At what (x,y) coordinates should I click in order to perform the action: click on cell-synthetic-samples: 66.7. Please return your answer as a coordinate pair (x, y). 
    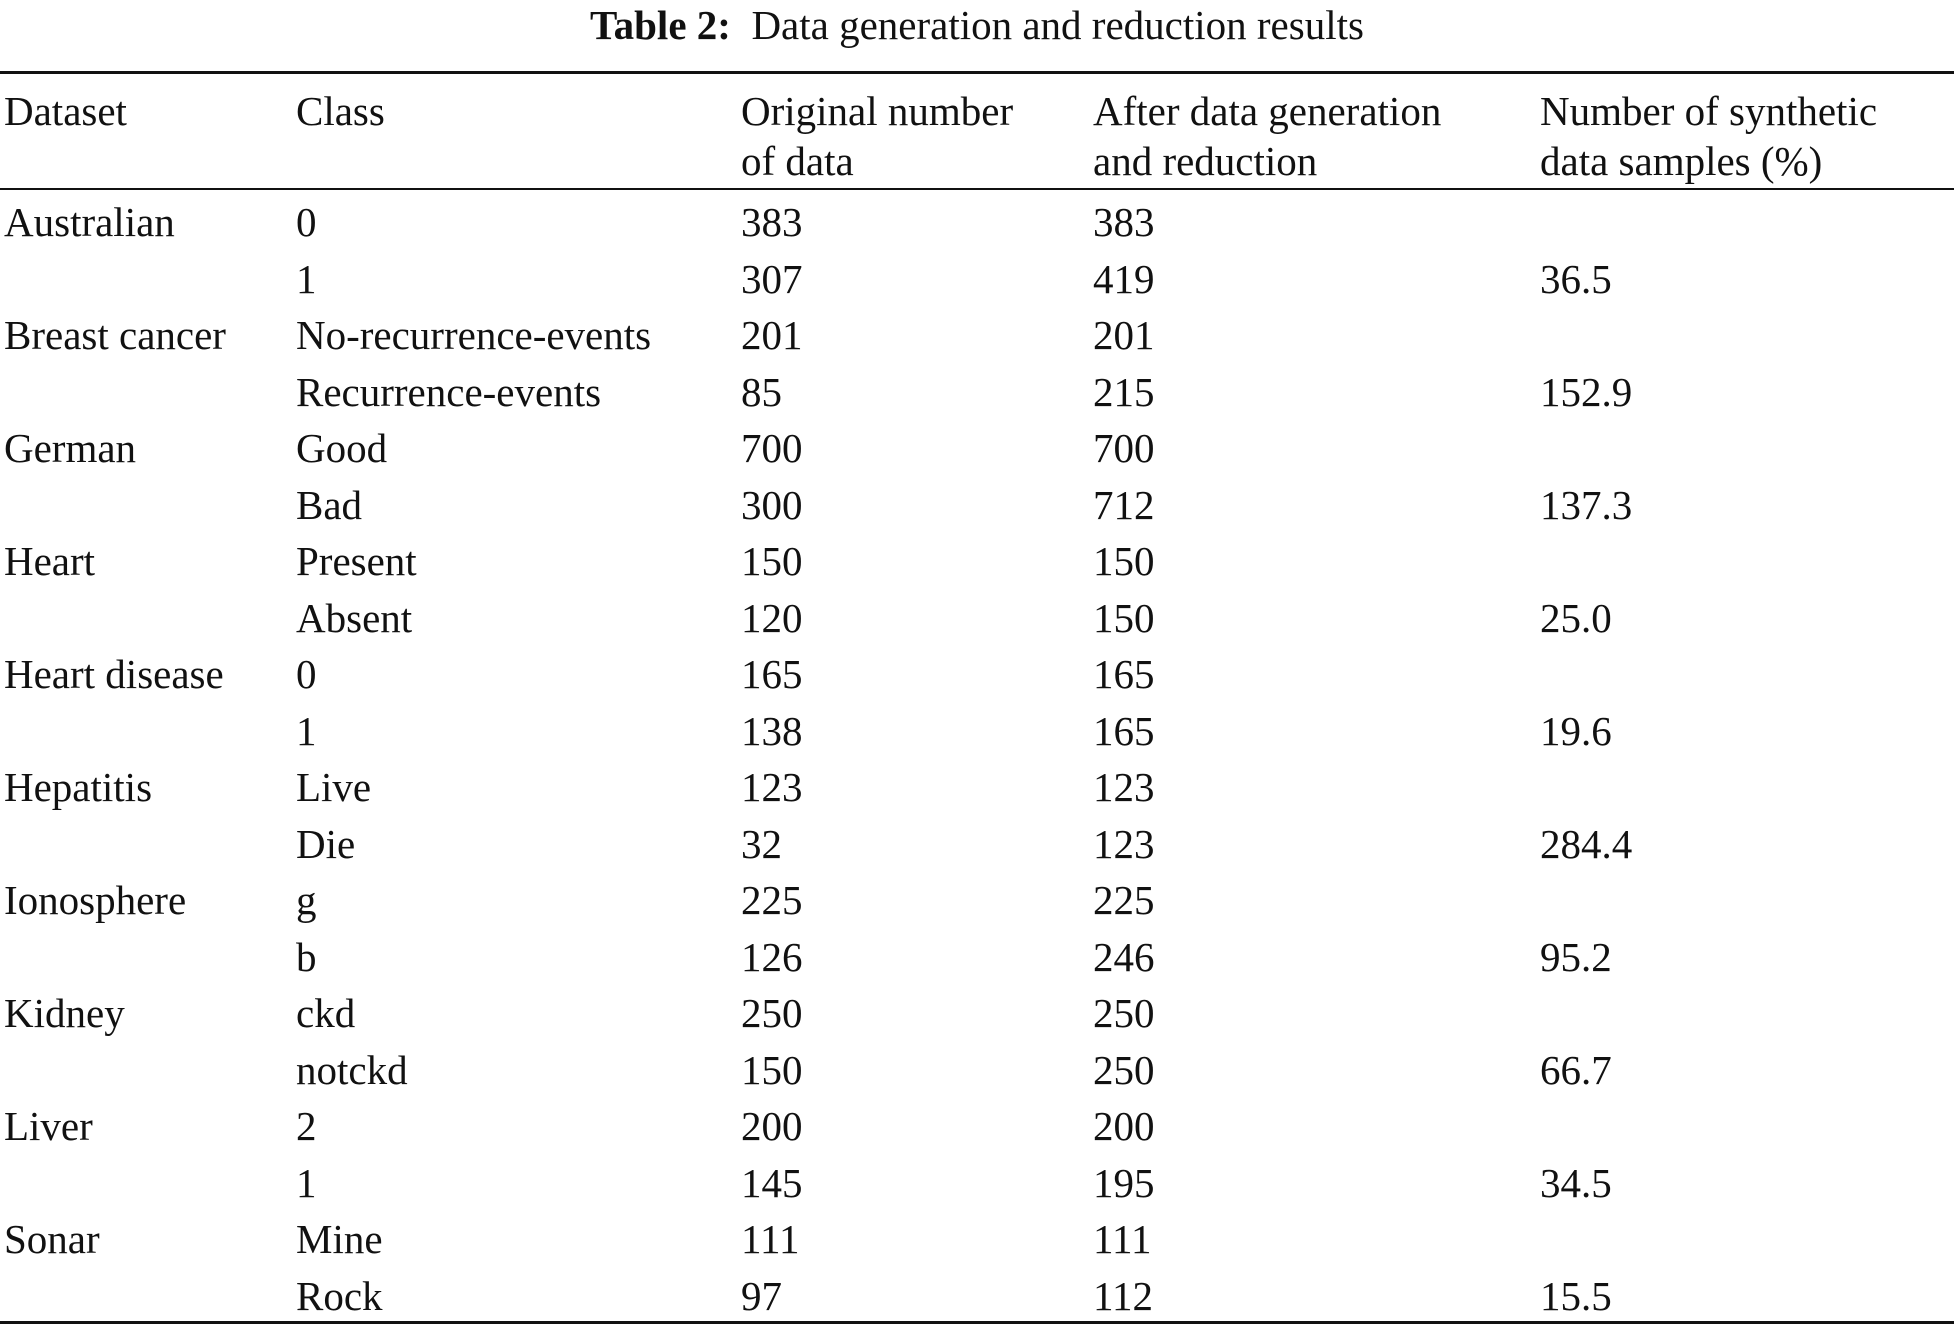
    Looking at the image, I should click on (1576, 1069).